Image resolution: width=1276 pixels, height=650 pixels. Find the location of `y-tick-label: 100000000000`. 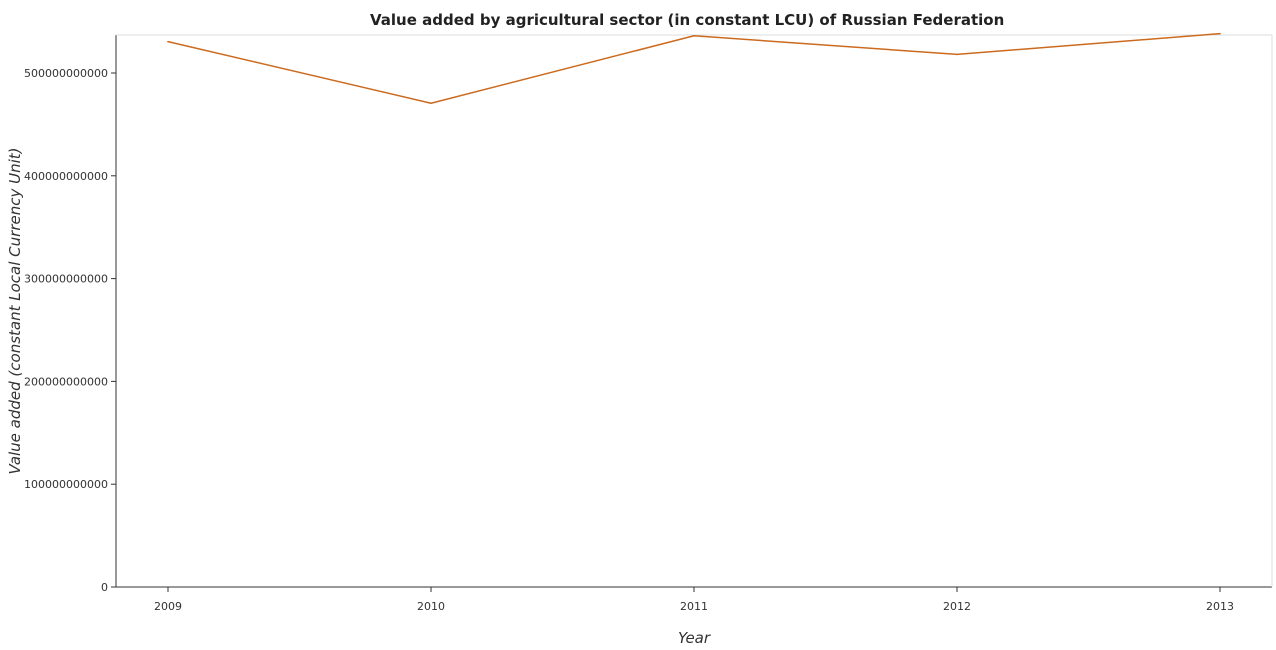

y-tick-label: 100000000000 is located at coordinates (66, 484).